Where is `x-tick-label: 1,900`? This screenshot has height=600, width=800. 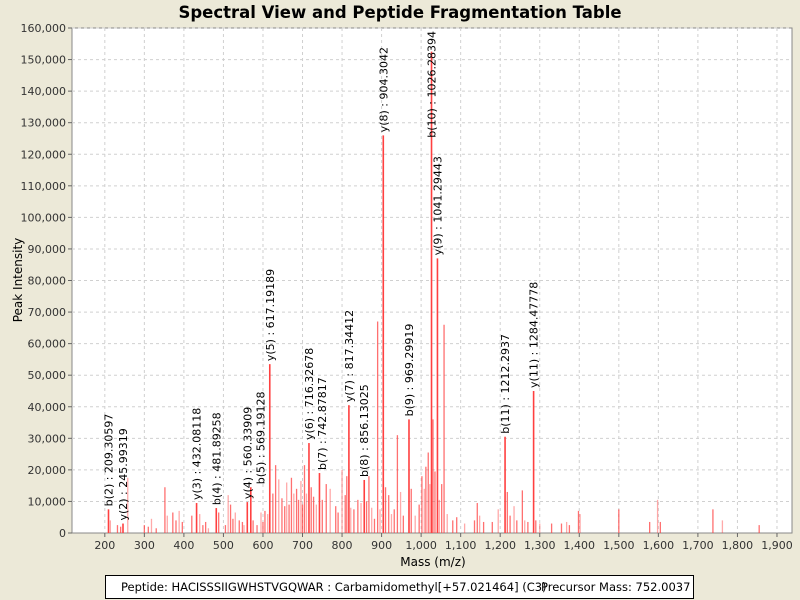
x-tick-label: 1,900 is located at coordinates (777, 545).